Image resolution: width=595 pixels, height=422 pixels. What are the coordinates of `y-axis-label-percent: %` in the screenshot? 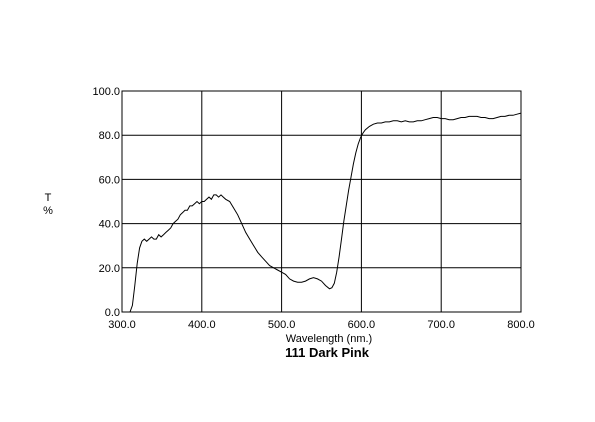 It's located at (48, 211).